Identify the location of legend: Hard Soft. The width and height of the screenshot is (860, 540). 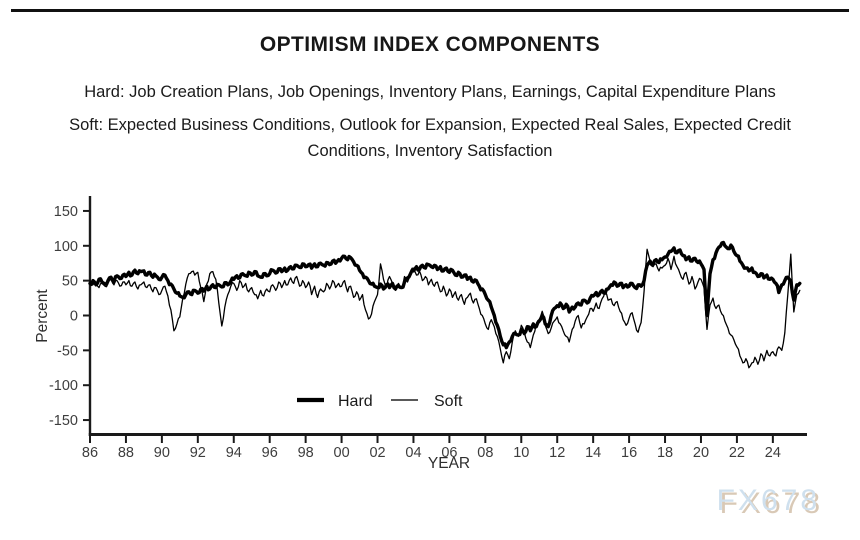
(380, 401).